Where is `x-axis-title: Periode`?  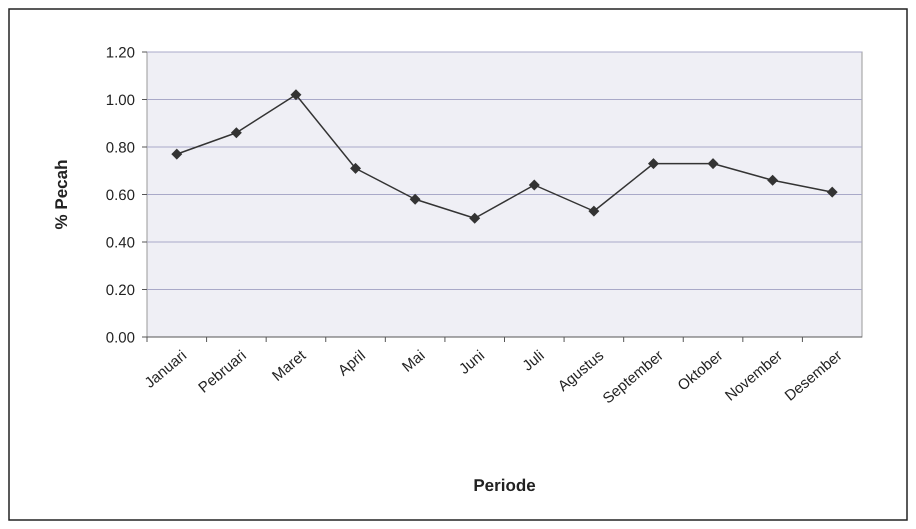
x-axis-title: Periode is located at coordinates (504, 485).